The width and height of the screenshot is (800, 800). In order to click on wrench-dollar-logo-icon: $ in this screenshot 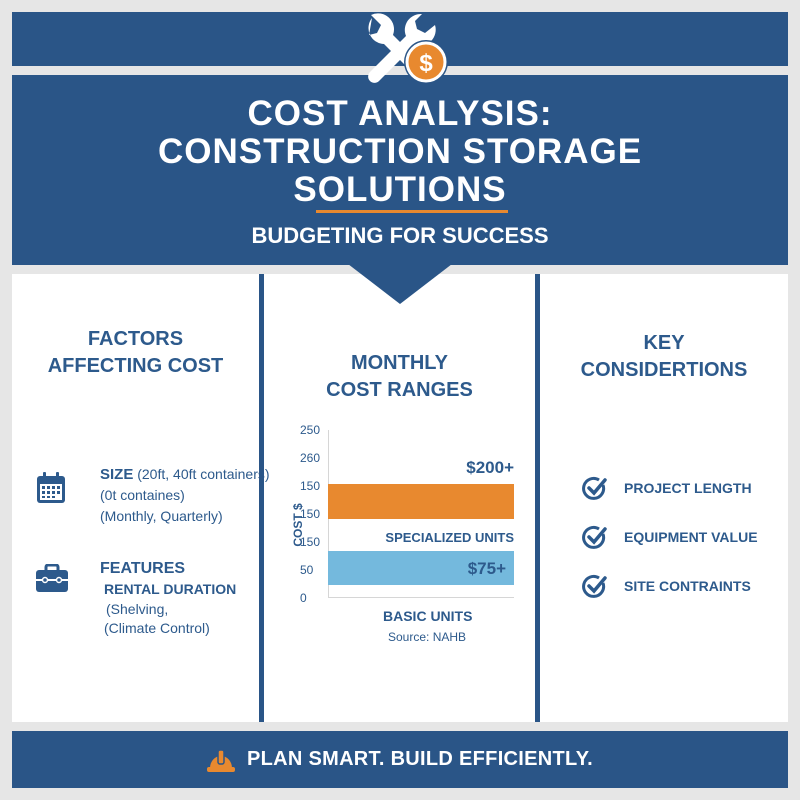, I will do `click(408, 48)`.